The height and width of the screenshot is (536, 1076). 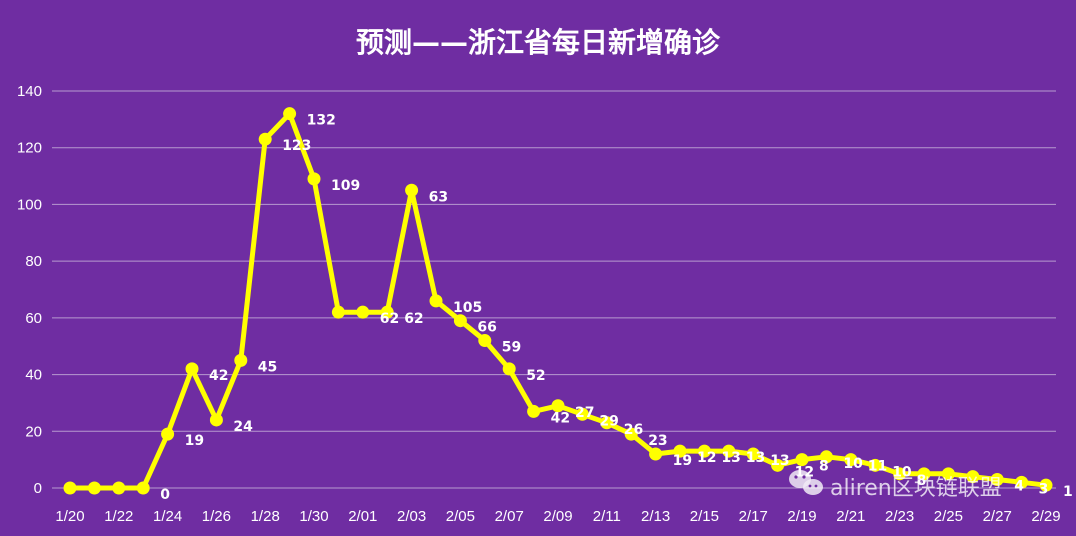 I want to click on data-label: 52, so click(x=535, y=376).